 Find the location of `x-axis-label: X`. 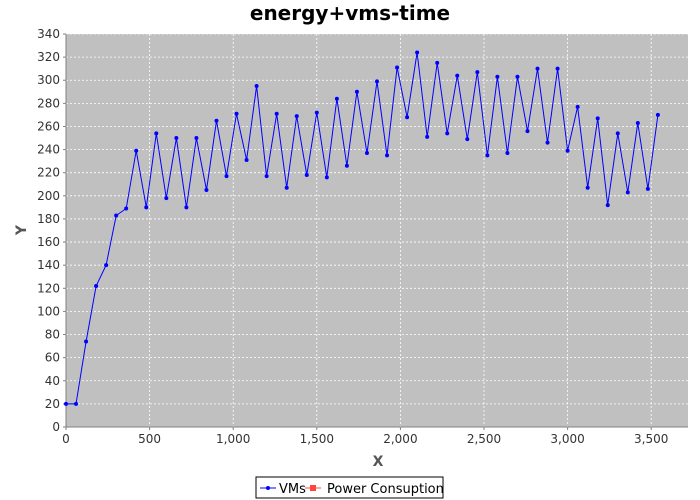

x-axis-label: X is located at coordinates (378, 462).